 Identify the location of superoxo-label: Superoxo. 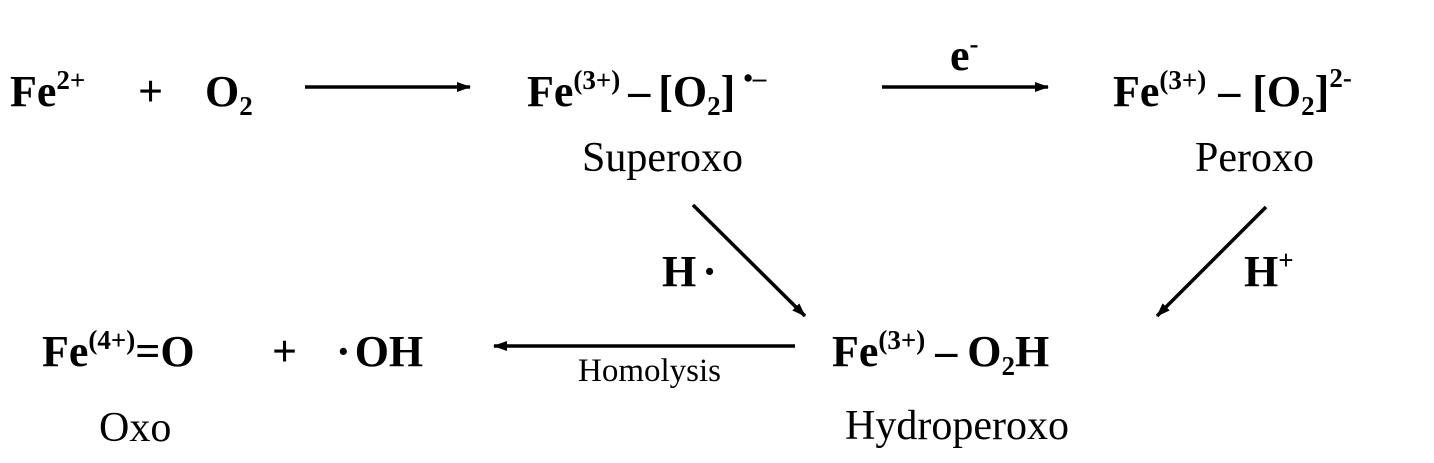
(662, 158).